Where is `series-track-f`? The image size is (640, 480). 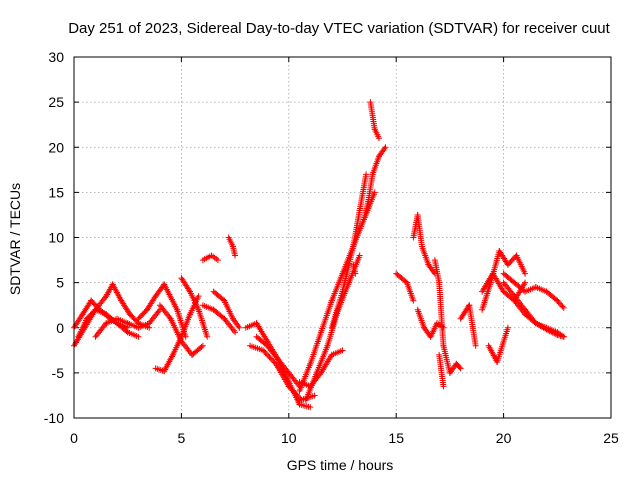 series-track-f is located at coordinates (177, 334).